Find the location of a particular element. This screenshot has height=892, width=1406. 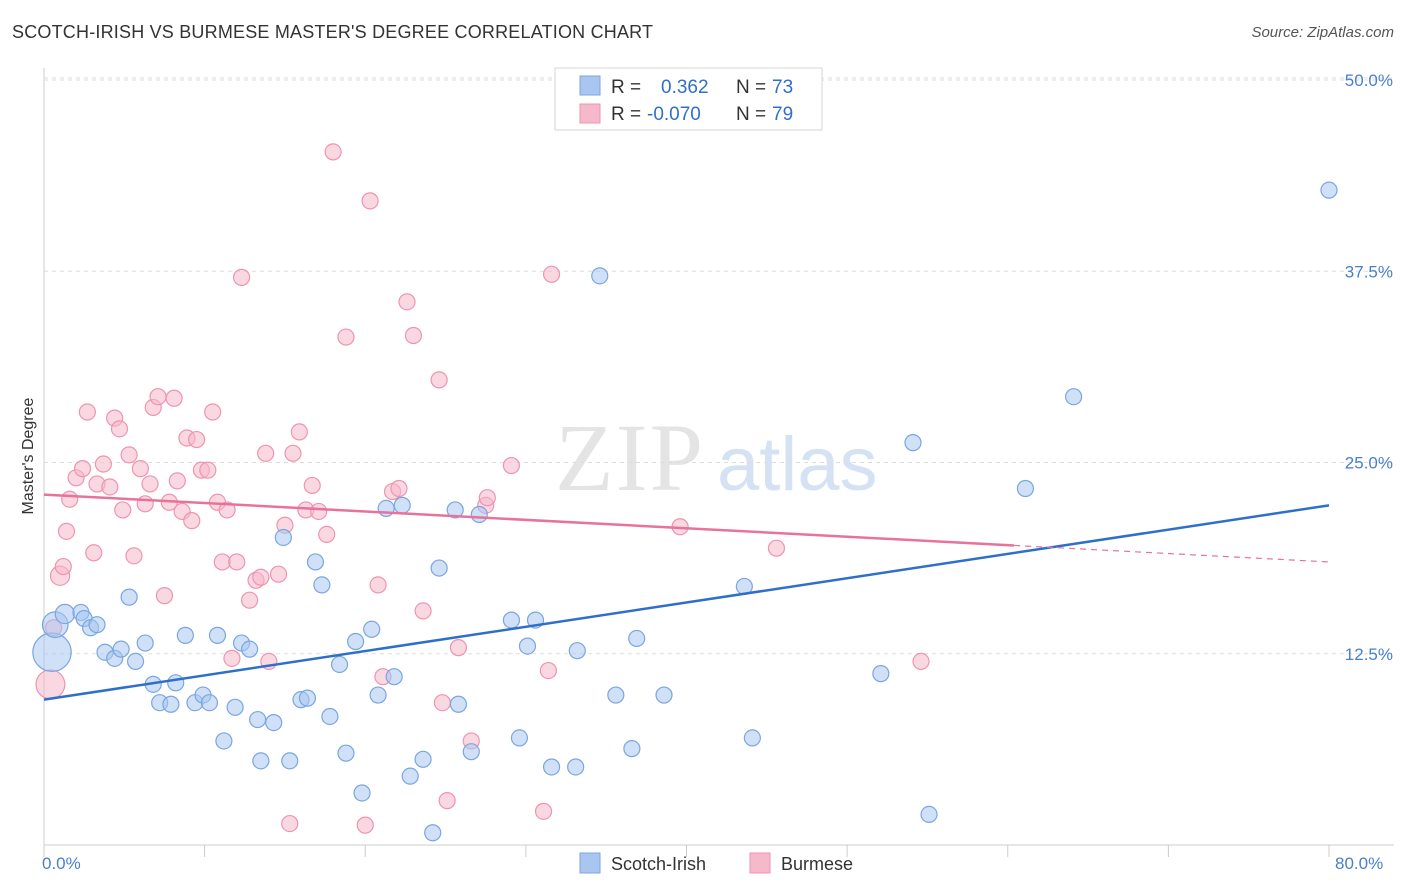

burmese-trend-line is located at coordinates (529, 520).